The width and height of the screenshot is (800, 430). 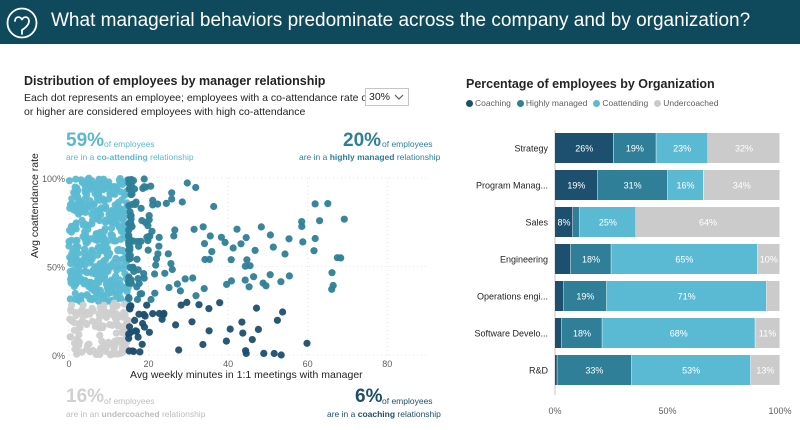 What do you see at coordinates (564, 222) in the screenshot?
I see `bar-segment-coaching` at bounding box center [564, 222].